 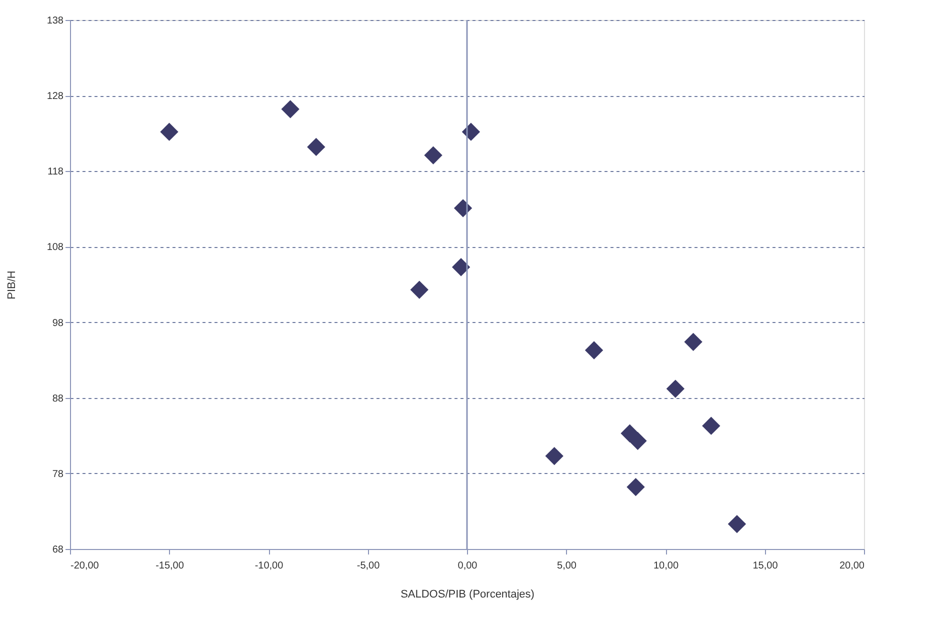 What do you see at coordinates (368, 566) in the screenshot?
I see `x-tick-label: -5,00` at bounding box center [368, 566].